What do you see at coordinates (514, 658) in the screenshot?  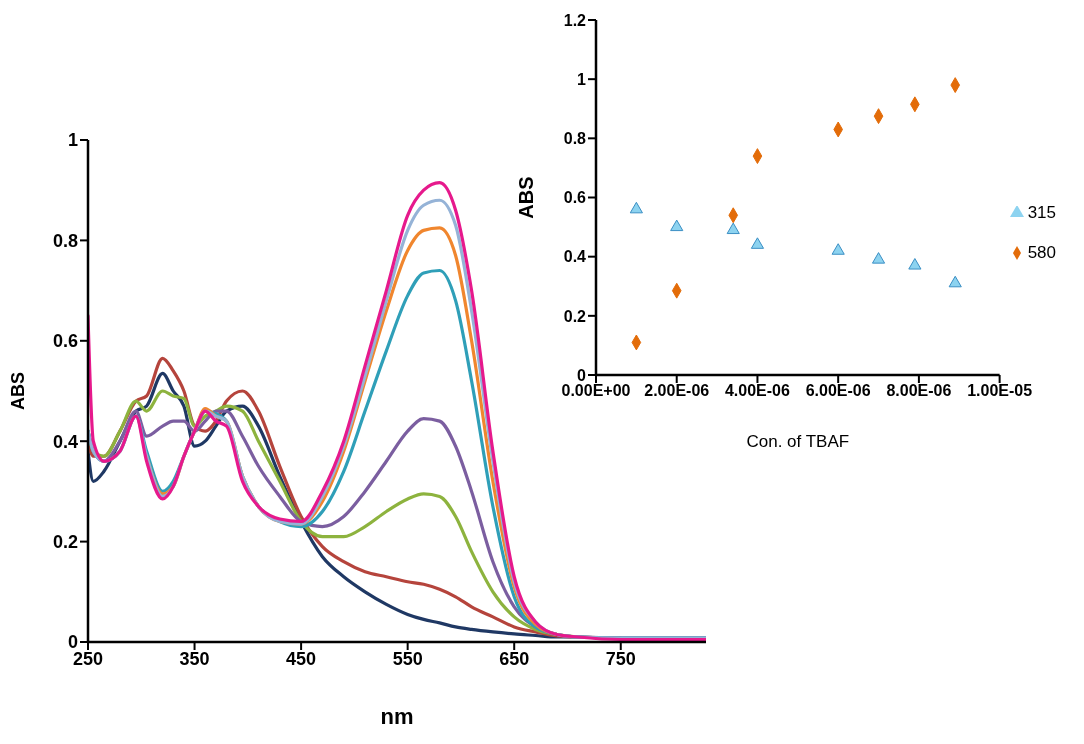 I see `x-tick-label: 650` at bounding box center [514, 658].